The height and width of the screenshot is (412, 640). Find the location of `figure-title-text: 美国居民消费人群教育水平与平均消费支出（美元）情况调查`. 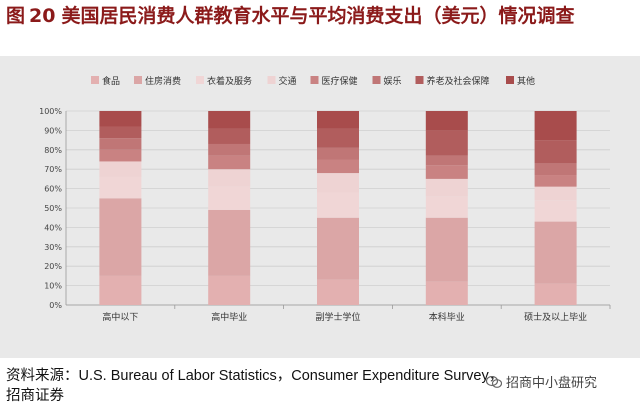

figure-title-text: 美国居民消费人群教育水平与平均消费支出（美元）情况调查 is located at coordinates (318, 16).